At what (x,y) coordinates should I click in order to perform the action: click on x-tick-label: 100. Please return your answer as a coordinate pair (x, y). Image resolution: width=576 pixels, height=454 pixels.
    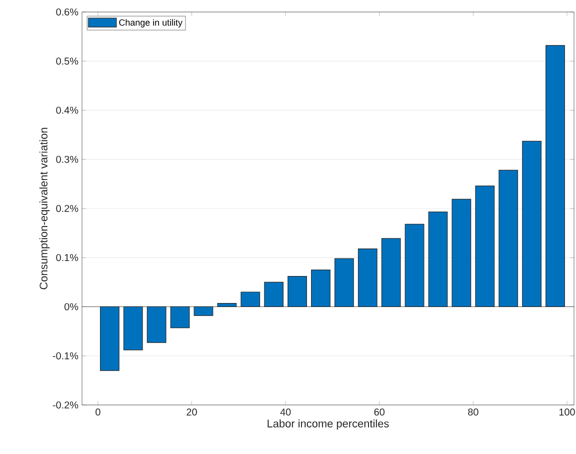
    Looking at the image, I should click on (567, 412).